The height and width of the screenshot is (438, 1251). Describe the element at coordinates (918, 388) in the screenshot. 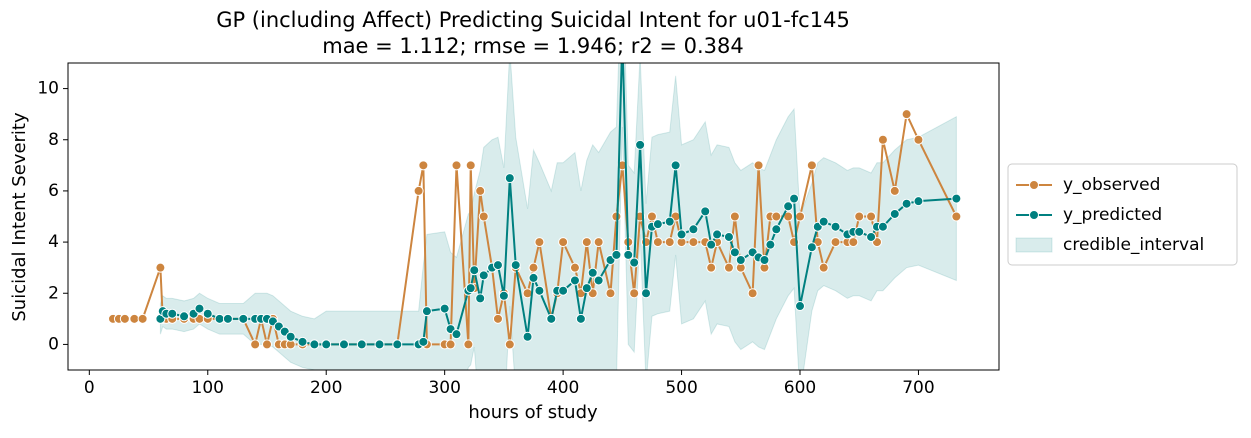

I see `x-tick-label: 700` at that location.